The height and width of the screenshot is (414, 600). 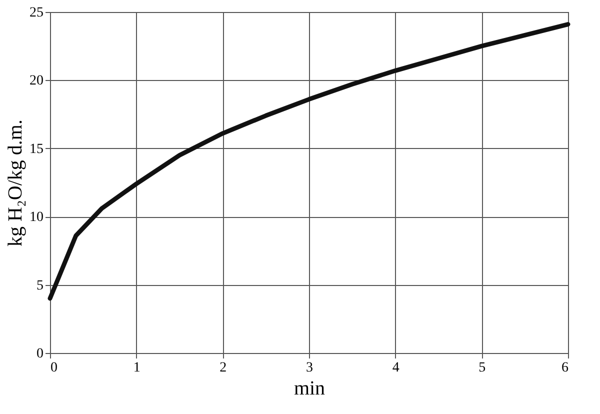 What do you see at coordinates (40, 354) in the screenshot?
I see `y-tick-label: 0` at bounding box center [40, 354].